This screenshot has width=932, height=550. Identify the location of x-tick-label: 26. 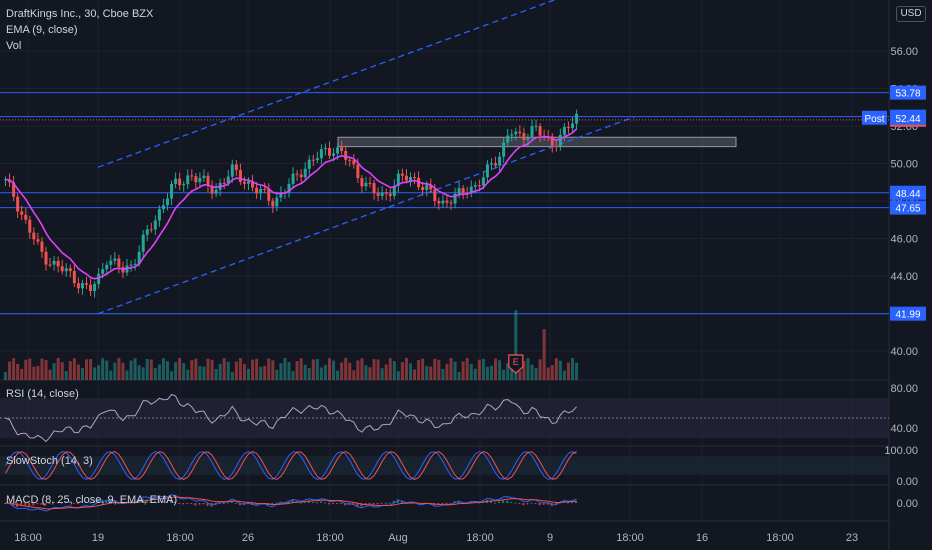
(248, 538).